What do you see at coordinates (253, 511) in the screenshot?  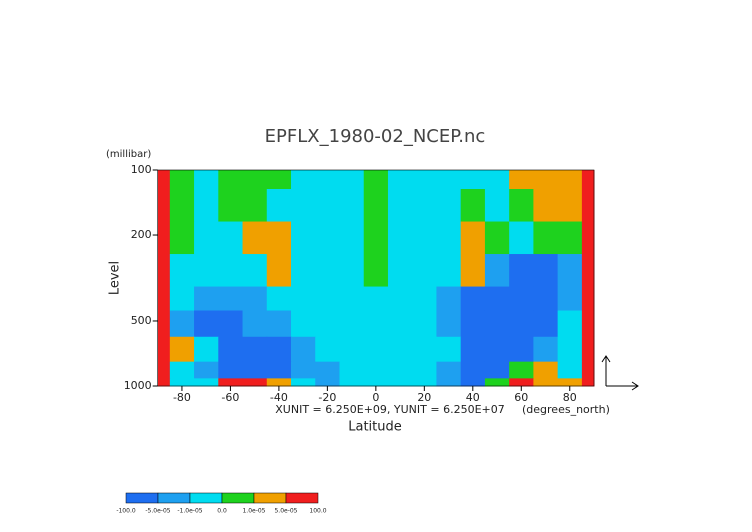 I see `colorbar-label: 1.0e-05` at bounding box center [253, 511].